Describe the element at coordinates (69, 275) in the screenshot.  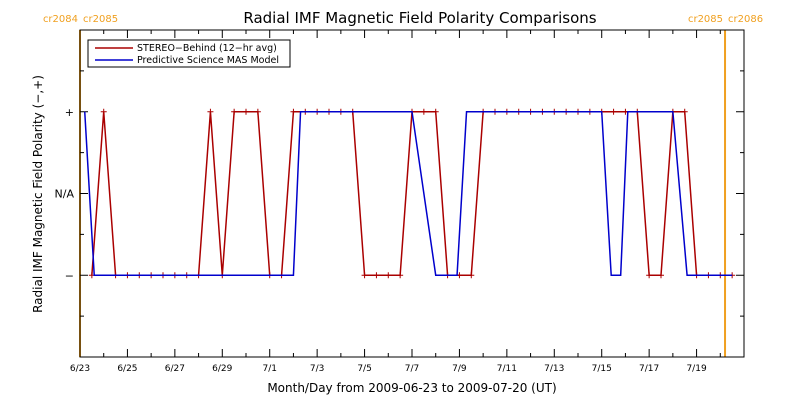
I see `y-tick-label: −` at that location.